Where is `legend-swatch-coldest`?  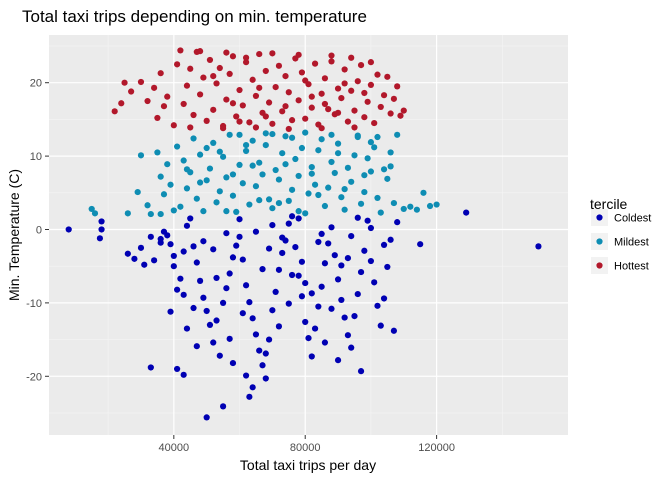 legend-swatch-coldest is located at coordinates (599, 217).